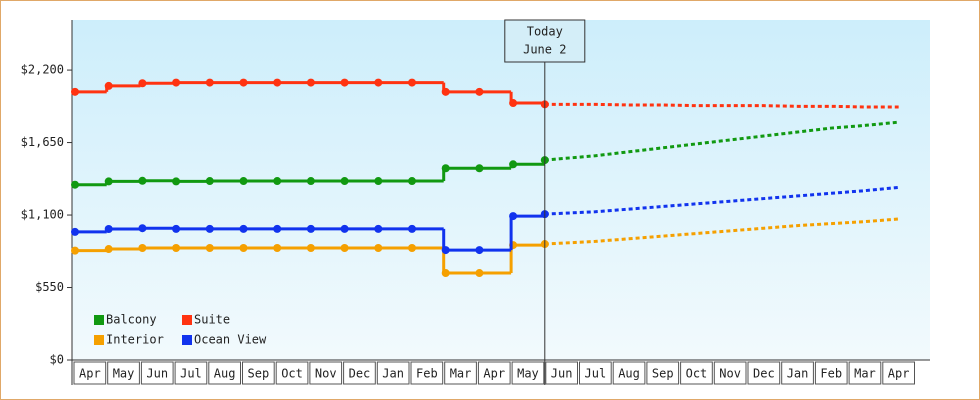 The width and height of the screenshot is (980, 400). Describe the element at coordinates (230, 340) in the screenshot. I see `legend-label: Ocean View` at that location.